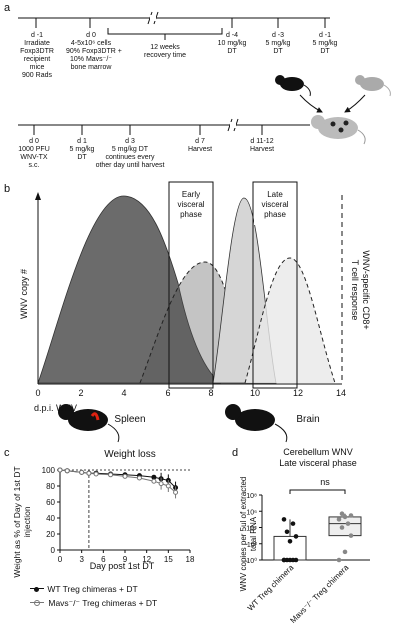 The image size is (400, 644). I want to click on bottom-step-3-line: continues every, so click(130, 157).